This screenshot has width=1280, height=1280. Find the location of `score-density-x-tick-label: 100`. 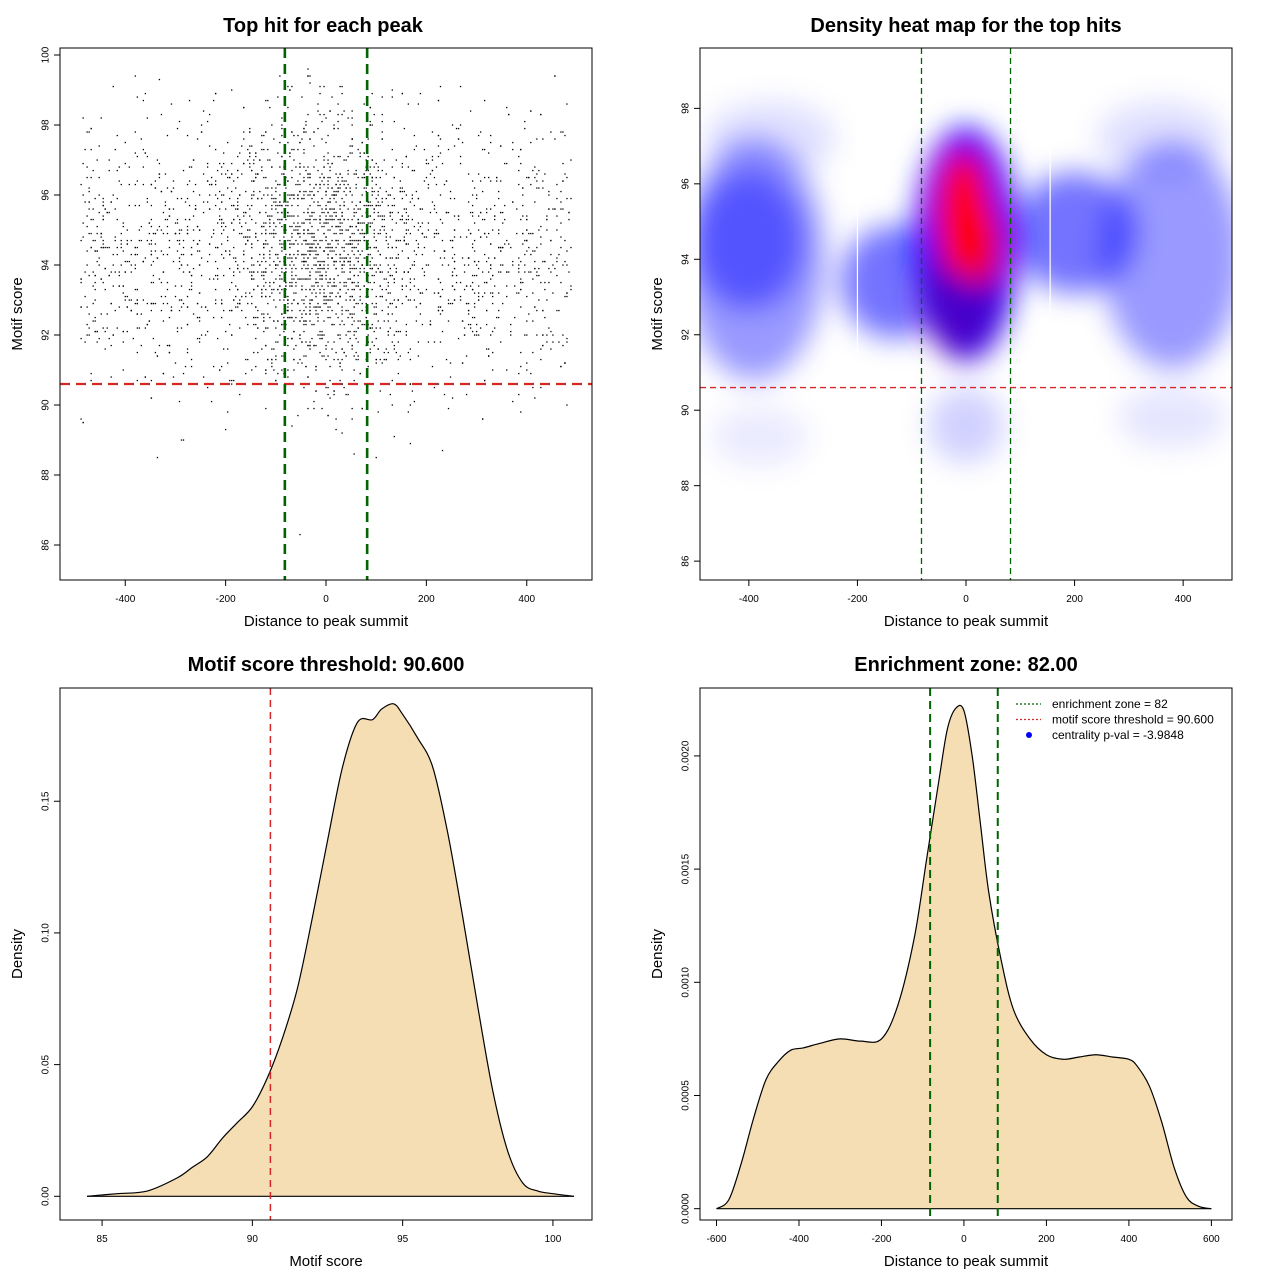

score-density-x-tick-label: 100 is located at coordinates (553, 1239).